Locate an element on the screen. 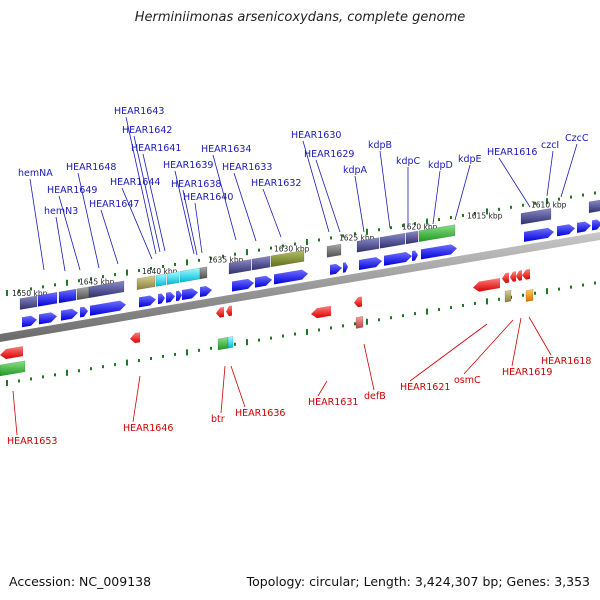  kbp-tick-label: 1615 kbp is located at coordinates (485, 216).